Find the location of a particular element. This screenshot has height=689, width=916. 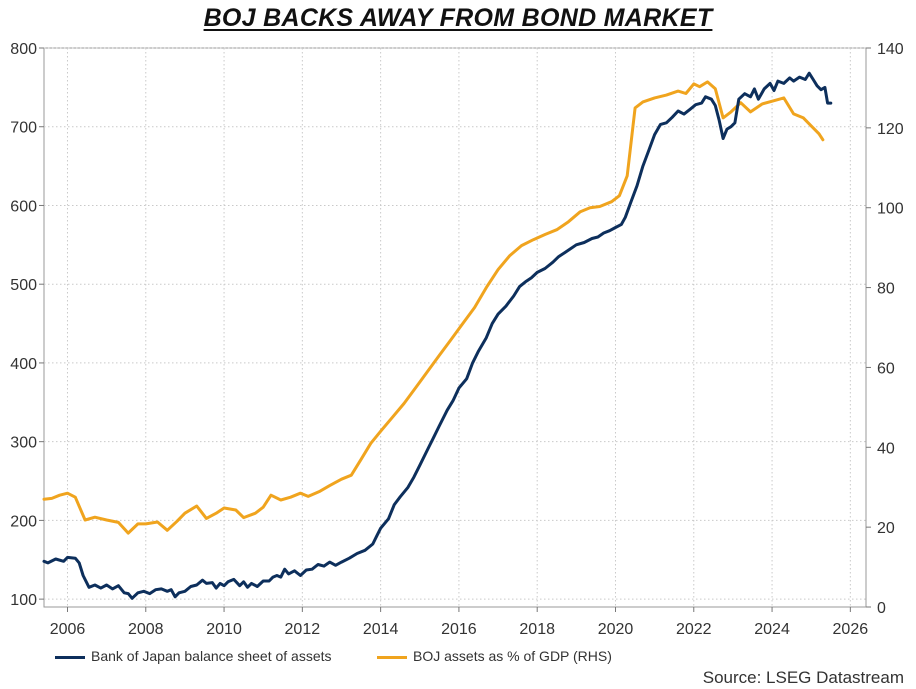

legend-swatch-navy is located at coordinates (70, 657).